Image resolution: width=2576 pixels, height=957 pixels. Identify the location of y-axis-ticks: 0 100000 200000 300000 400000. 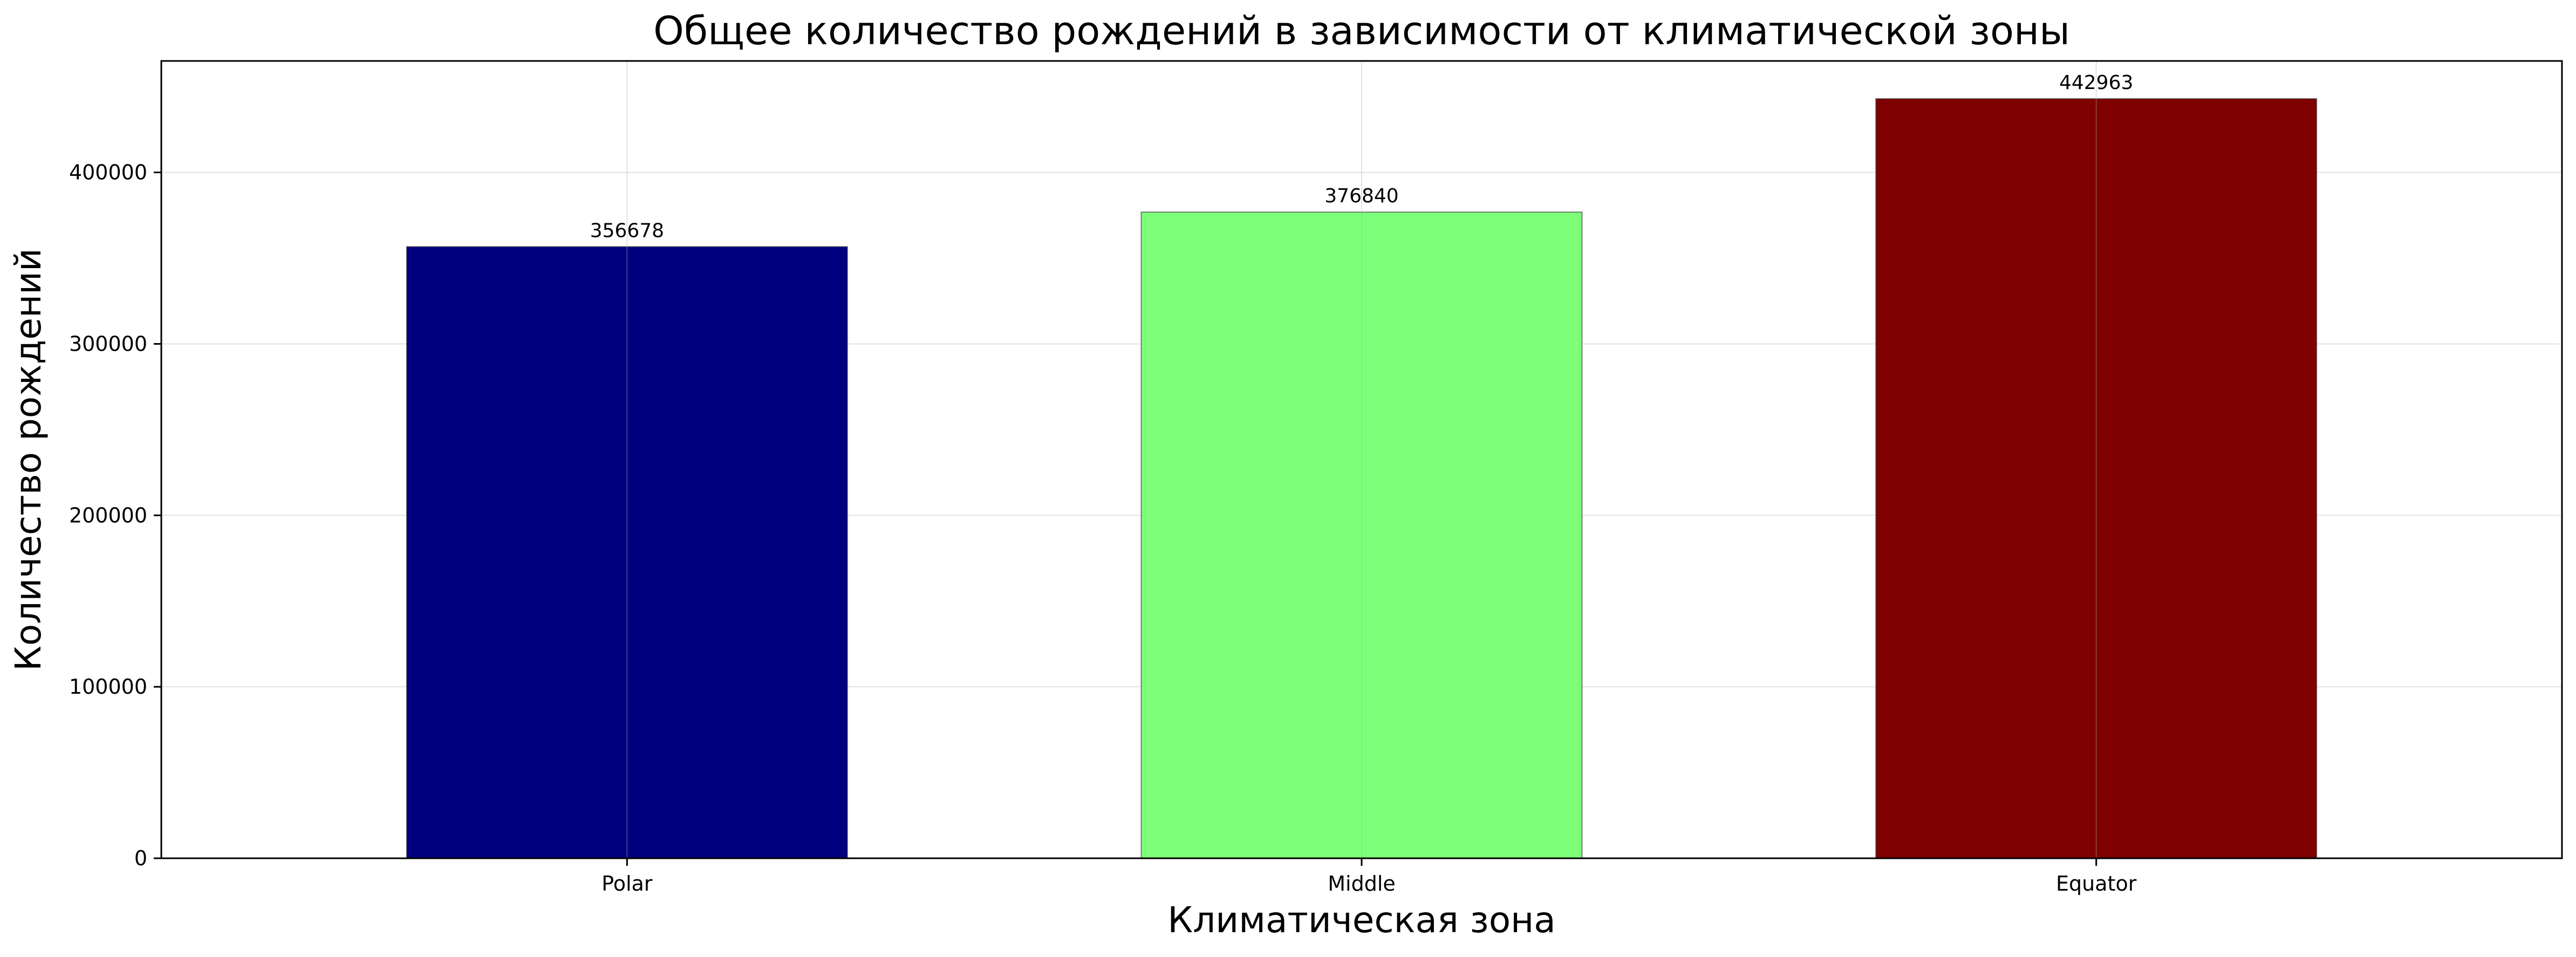
(115, 515).